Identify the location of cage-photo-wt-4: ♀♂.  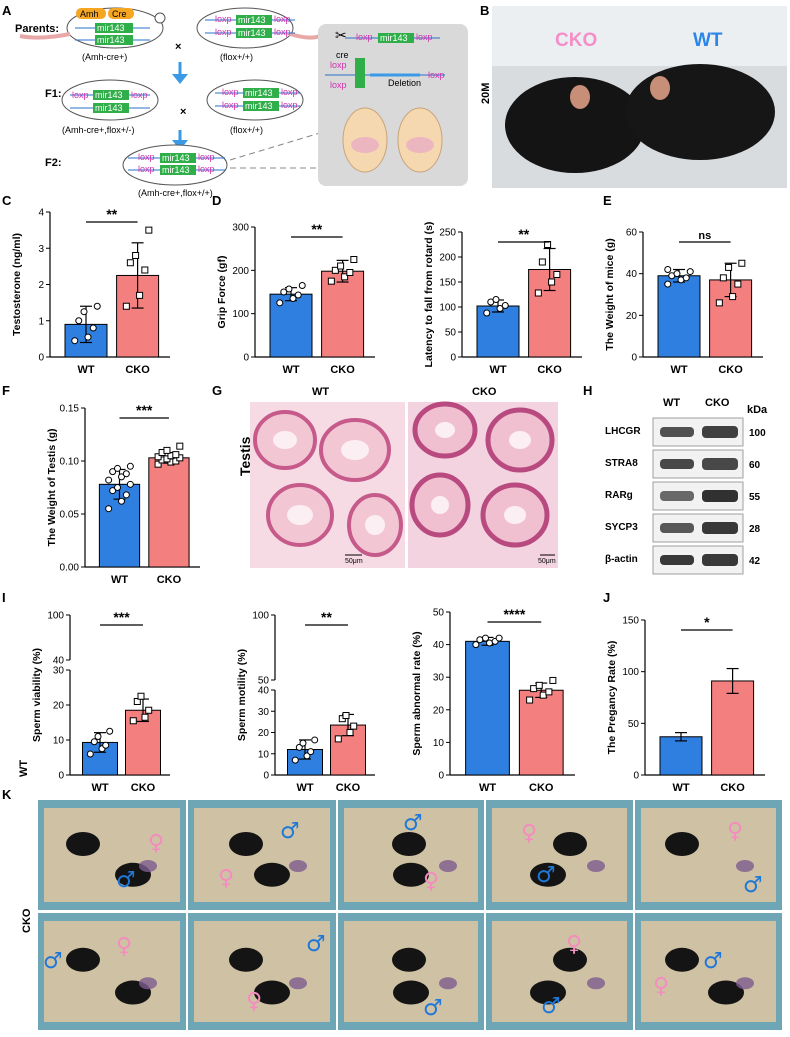
(559, 855).